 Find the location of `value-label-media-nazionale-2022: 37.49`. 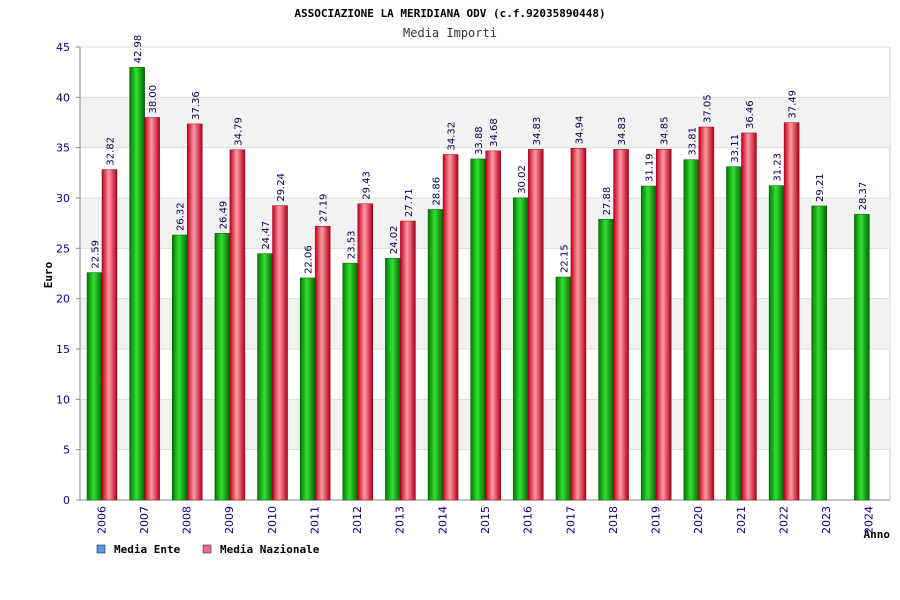

value-label-media-nazionale-2022: 37.49 is located at coordinates (793, 104).